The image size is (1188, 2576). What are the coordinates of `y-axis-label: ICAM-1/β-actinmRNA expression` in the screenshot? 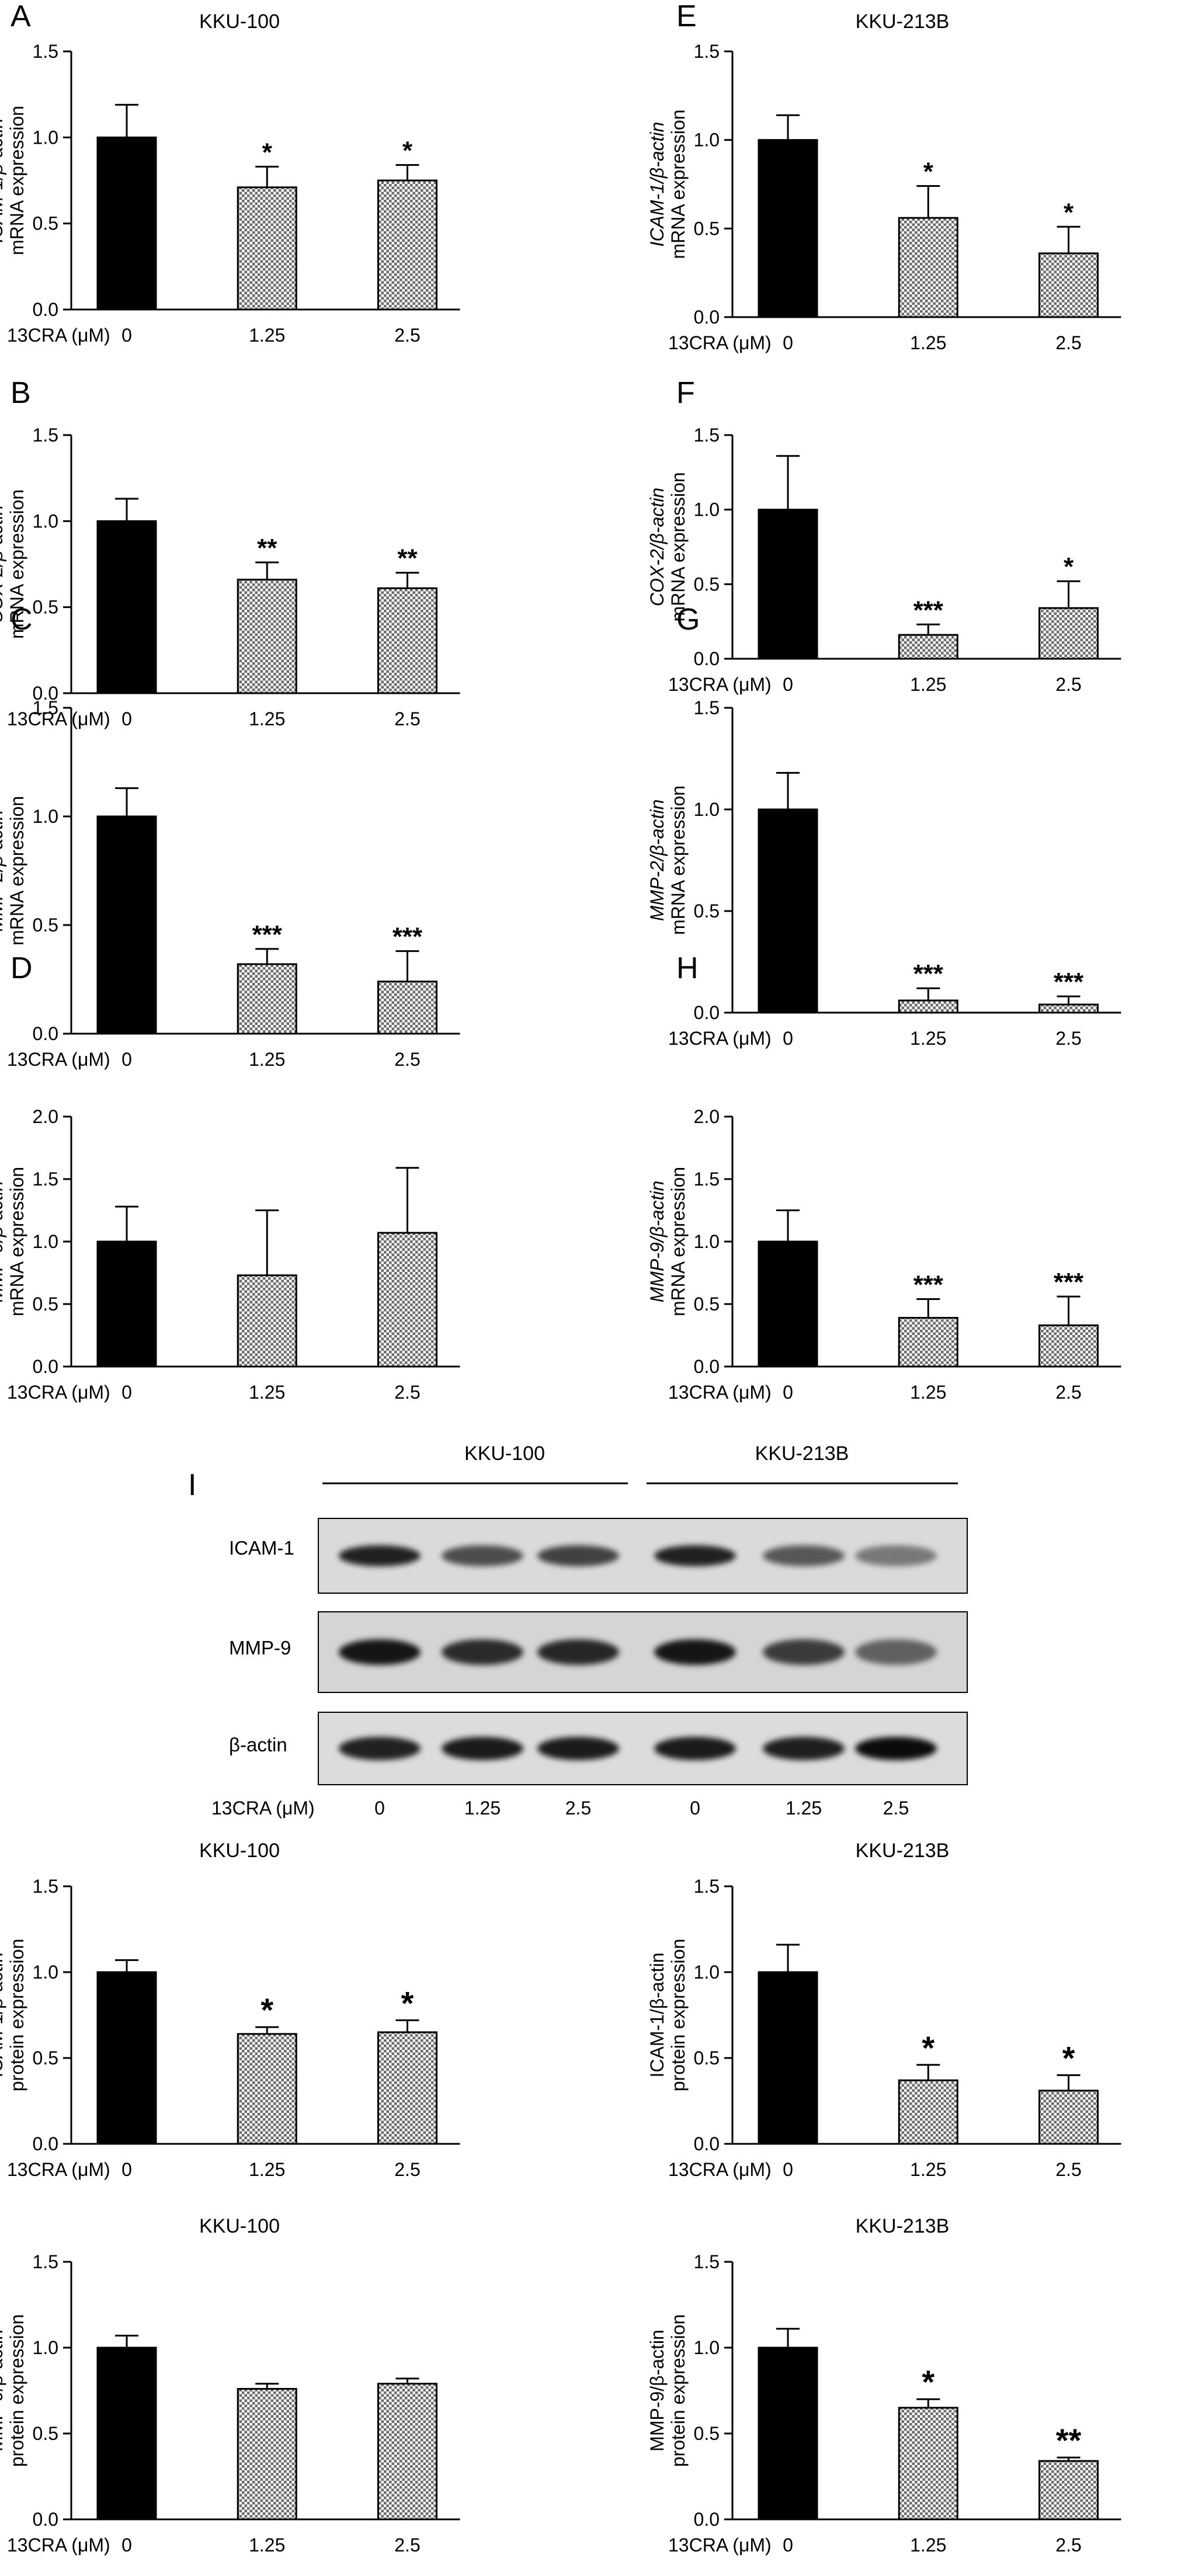 It's located at (13, 180).